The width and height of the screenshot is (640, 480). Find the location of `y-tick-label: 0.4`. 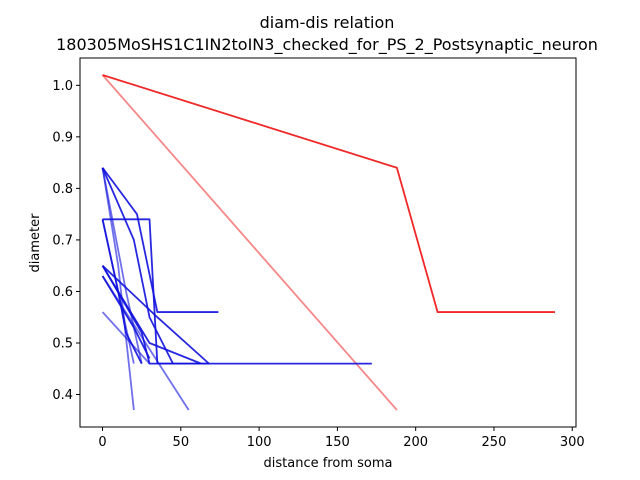

y-tick-label: 0.4 is located at coordinates (62, 395).